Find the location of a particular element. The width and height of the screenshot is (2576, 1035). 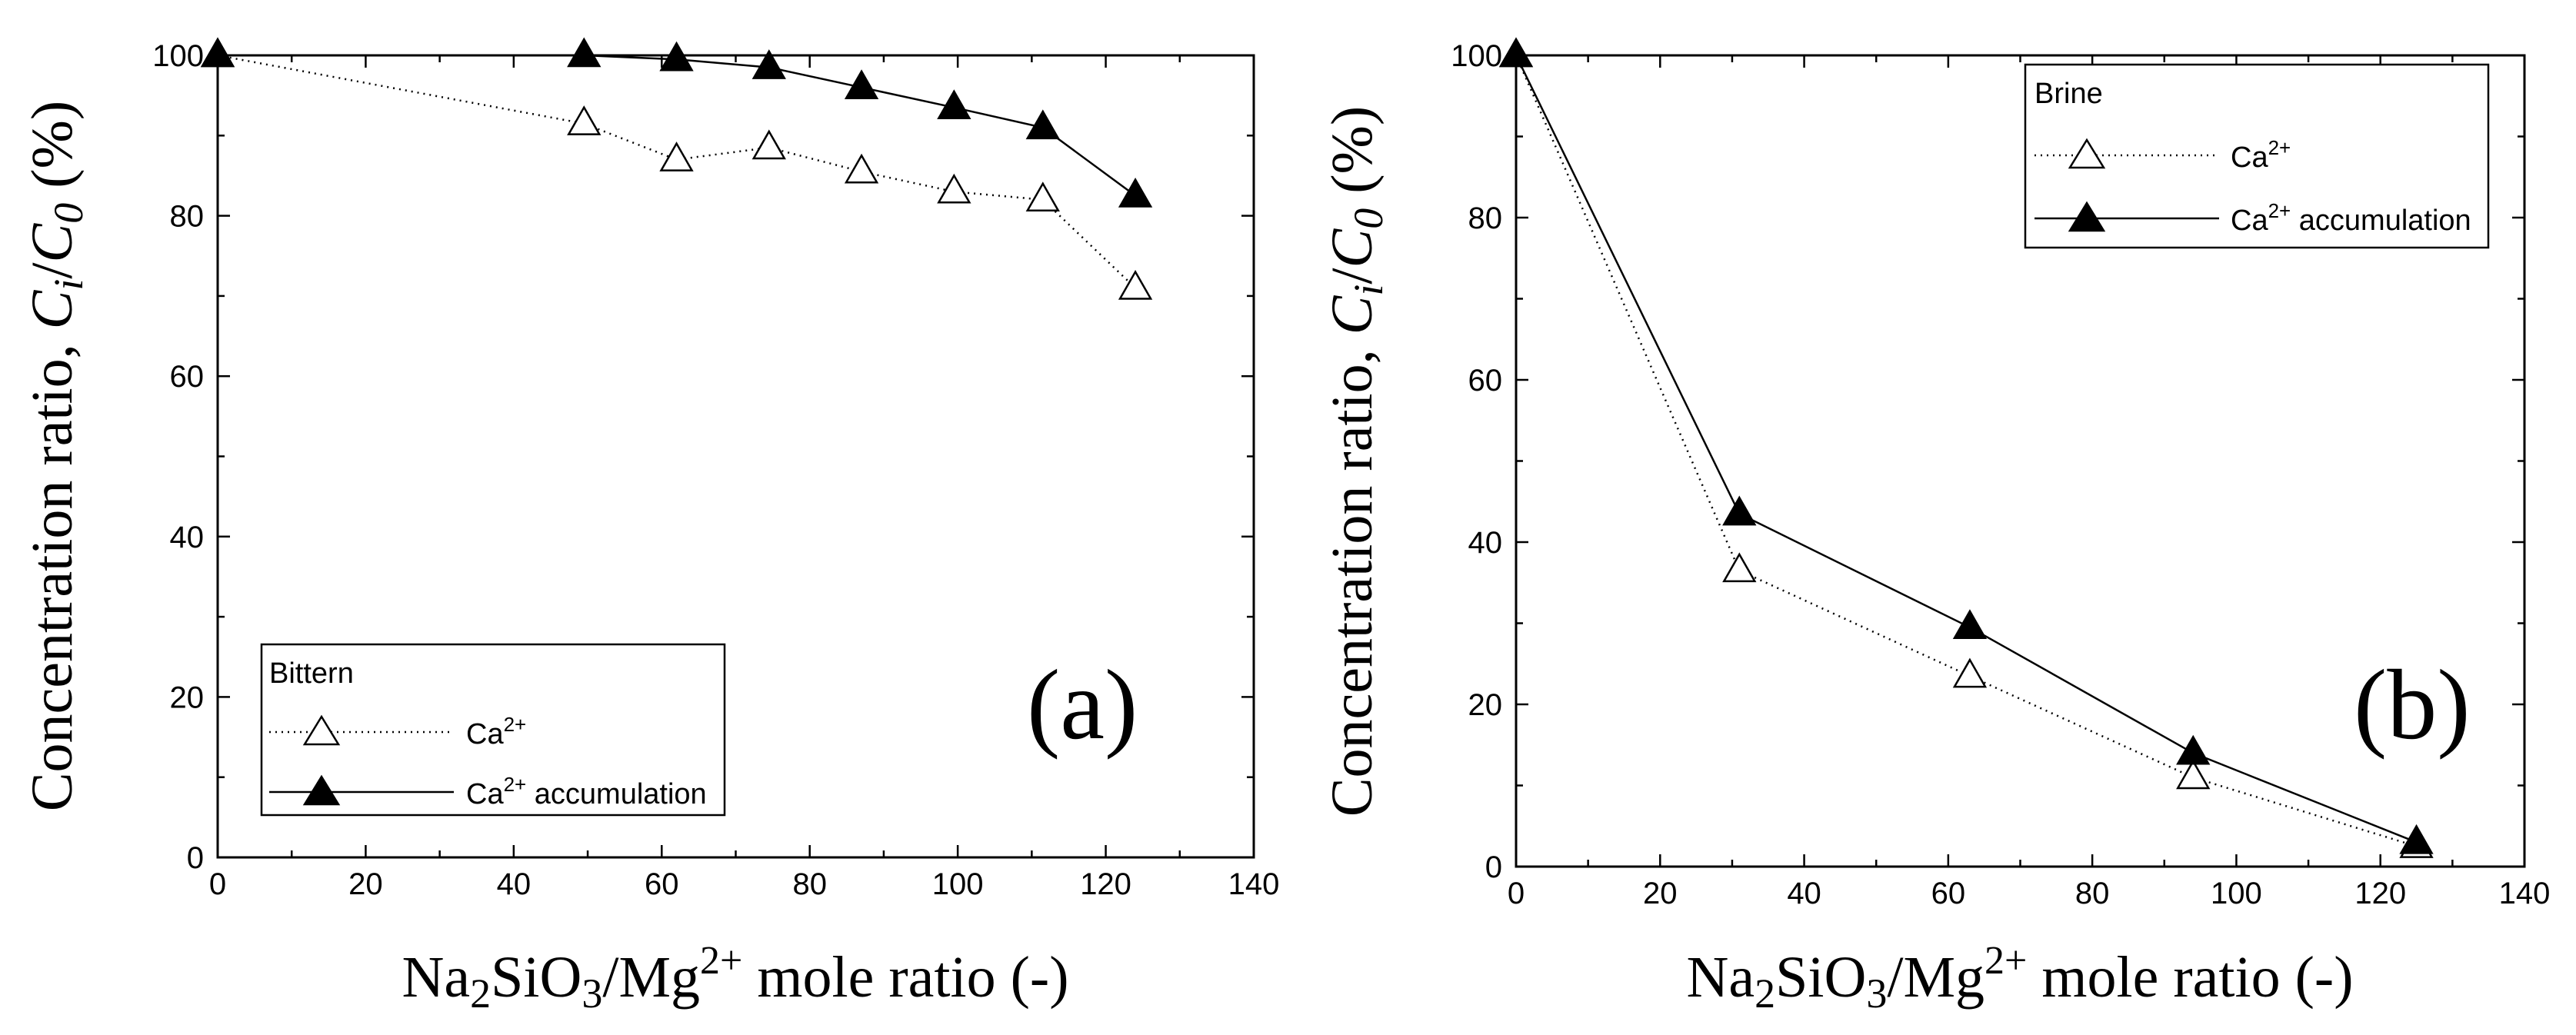

series-line-ca is located at coordinates (676, 172).